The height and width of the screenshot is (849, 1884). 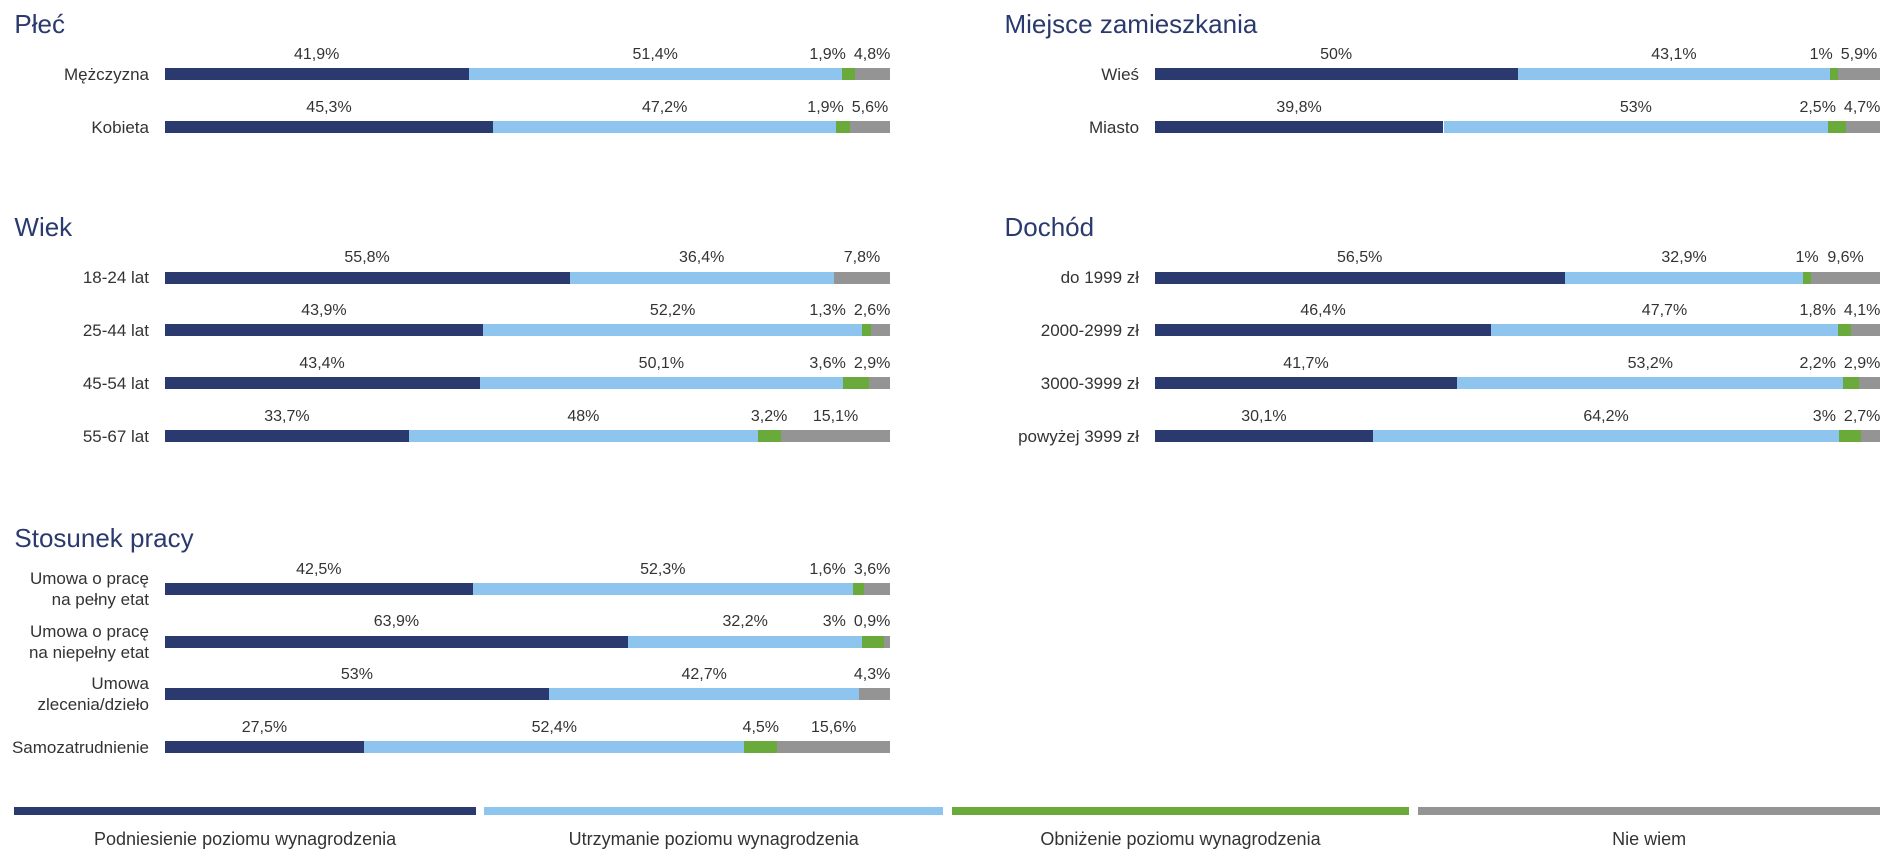 What do you see at coordinates (88, 641) in the screenshot?
I see `category-label: Umowa o pracę na niepełny etat` at bounding box center [88, 641].